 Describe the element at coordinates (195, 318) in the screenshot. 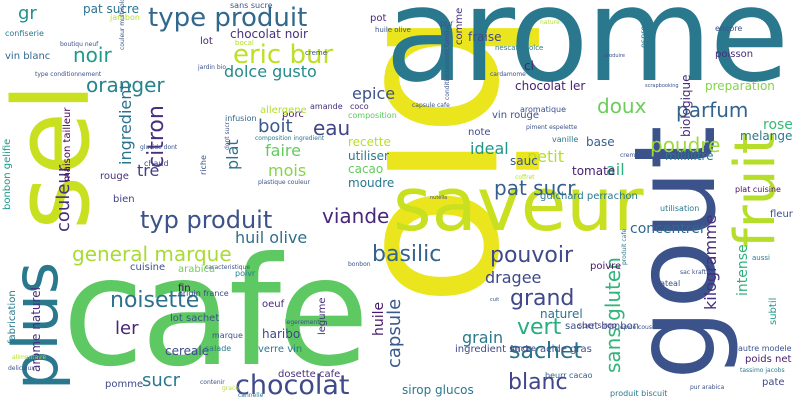

I see `word-lot-sachet: lot sachet` at that location.